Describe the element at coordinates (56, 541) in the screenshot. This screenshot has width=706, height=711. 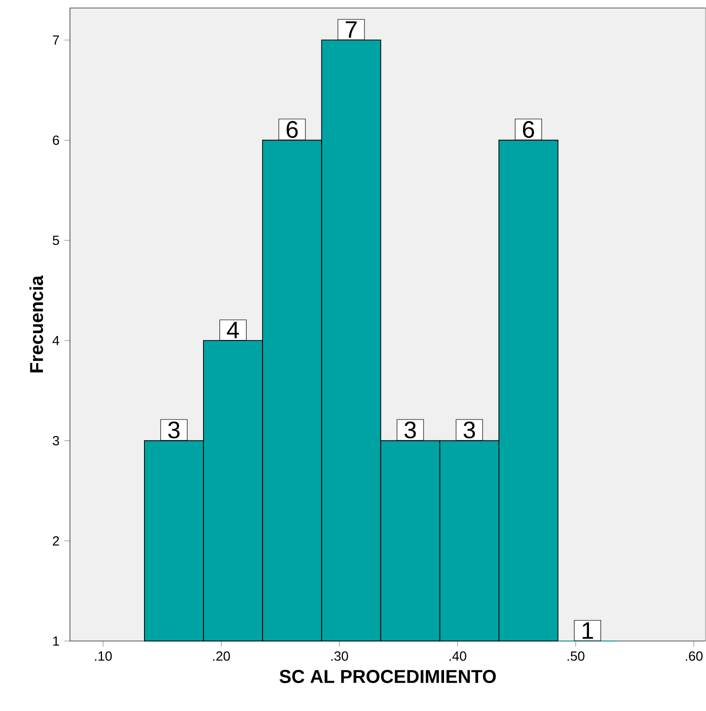
I see `y-tick-label: 2` at that location.